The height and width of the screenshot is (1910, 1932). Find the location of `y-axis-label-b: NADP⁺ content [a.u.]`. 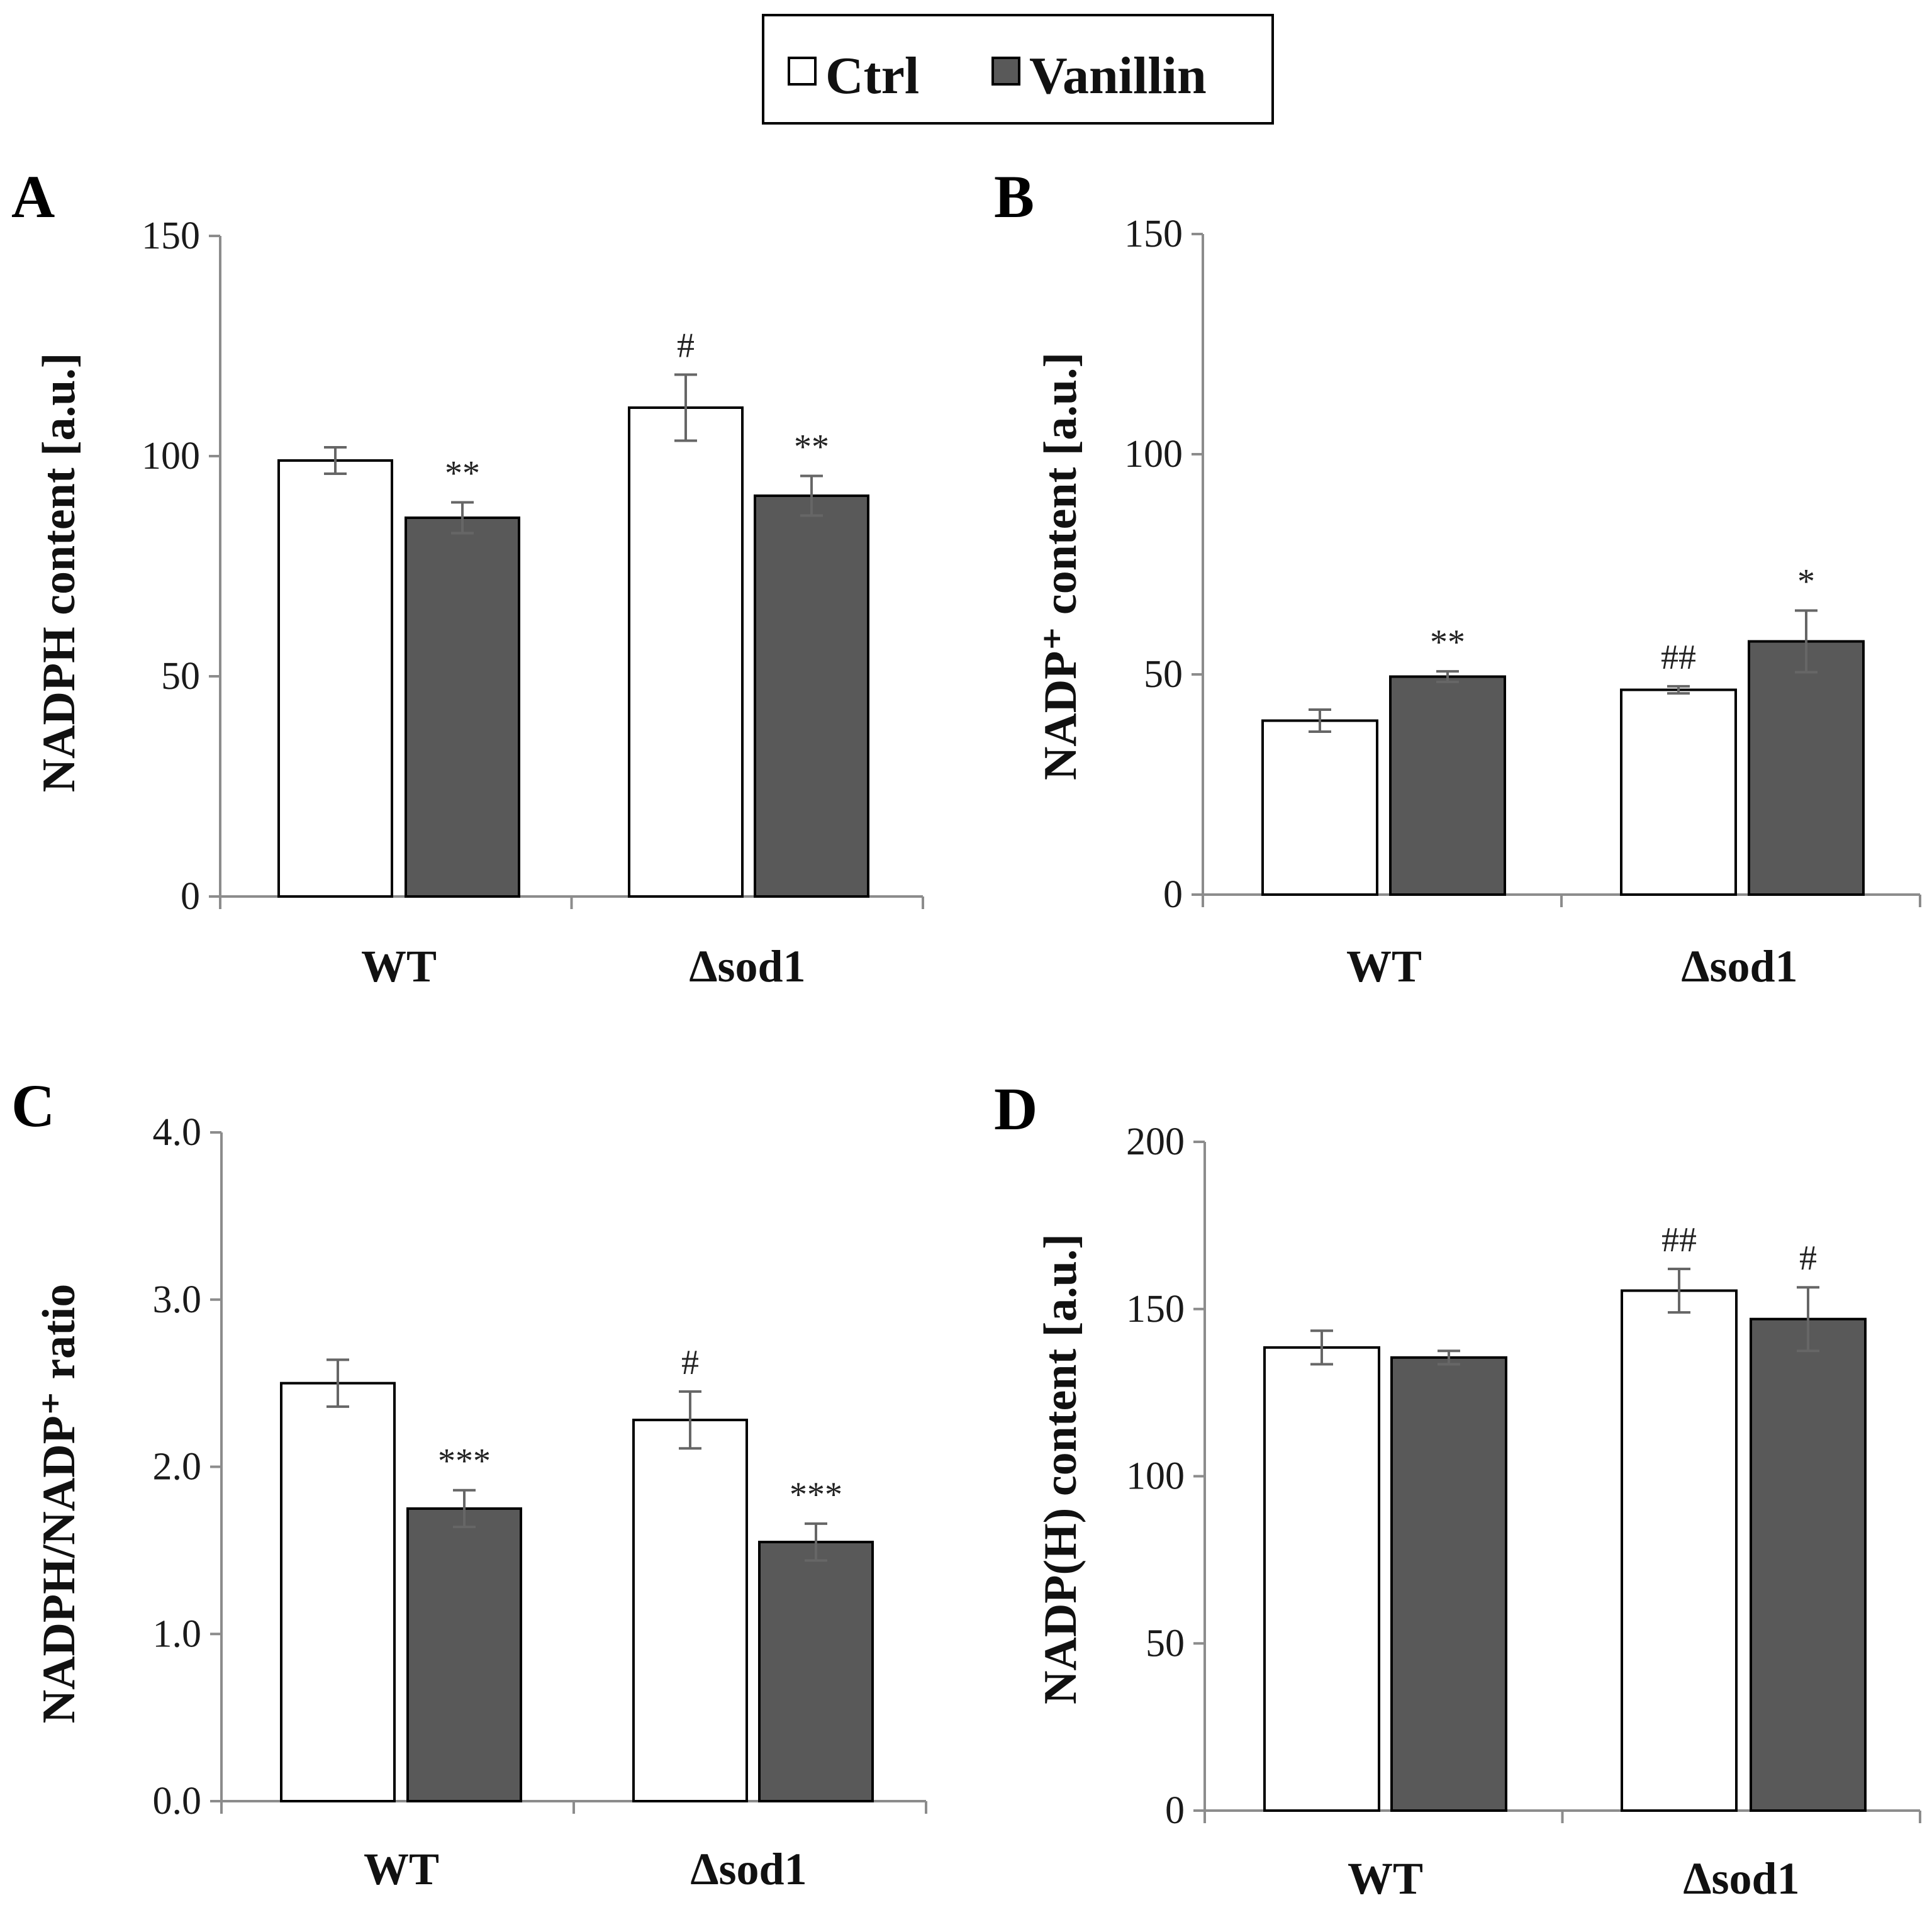

y-axis-label-b: NADP⁺ content [a.u.] is located at coordinates (1060, 566).